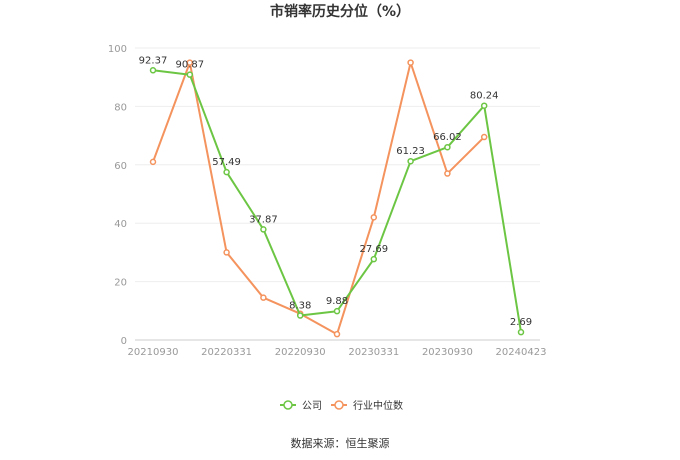 This screenshot has width=680, height=460. What do you see at coordinates (120, 224) in the screenshot?
I see `y-tick-label-40: 40` at bounding box center [120, 224].